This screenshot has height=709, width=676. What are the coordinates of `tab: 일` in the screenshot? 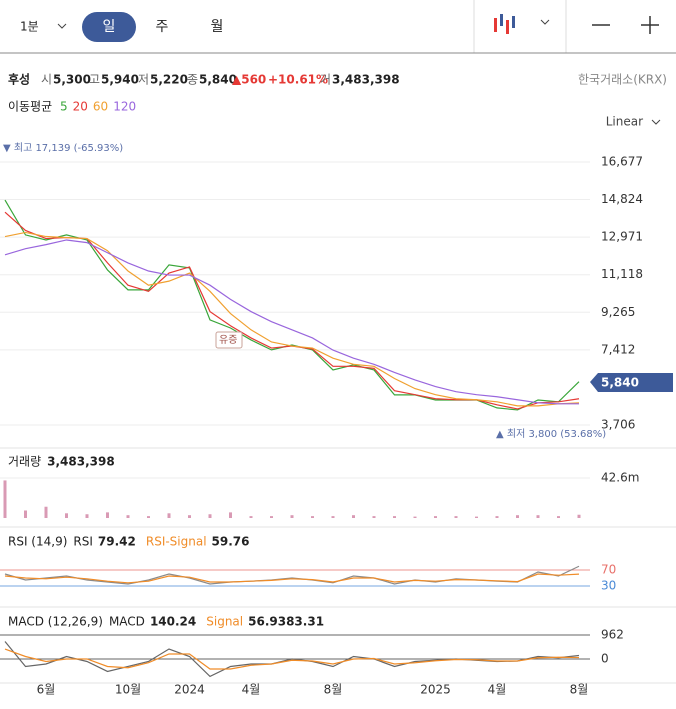 It's located at (109, 27).